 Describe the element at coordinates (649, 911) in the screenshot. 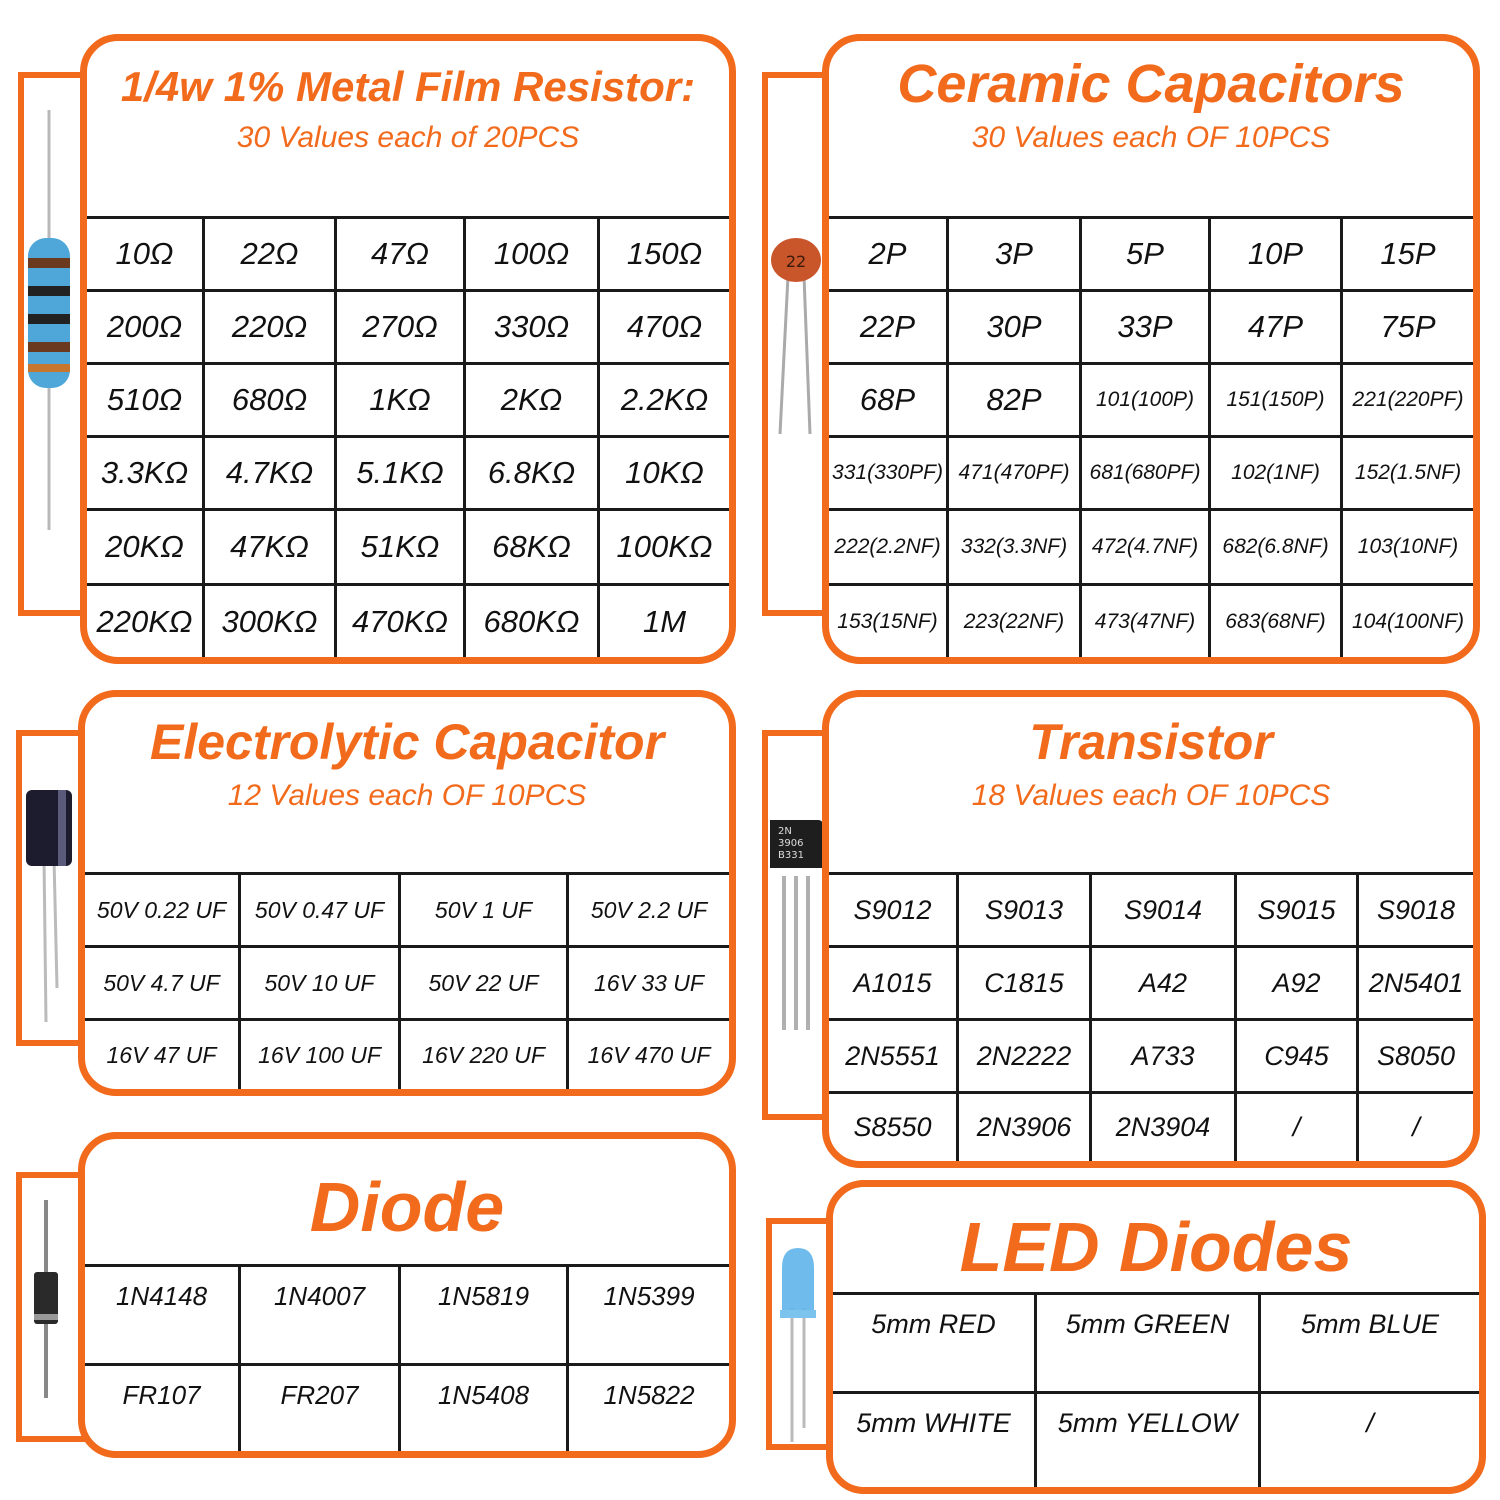

I see `electrolytic-cell: 50V 2.2 UF` at that location.